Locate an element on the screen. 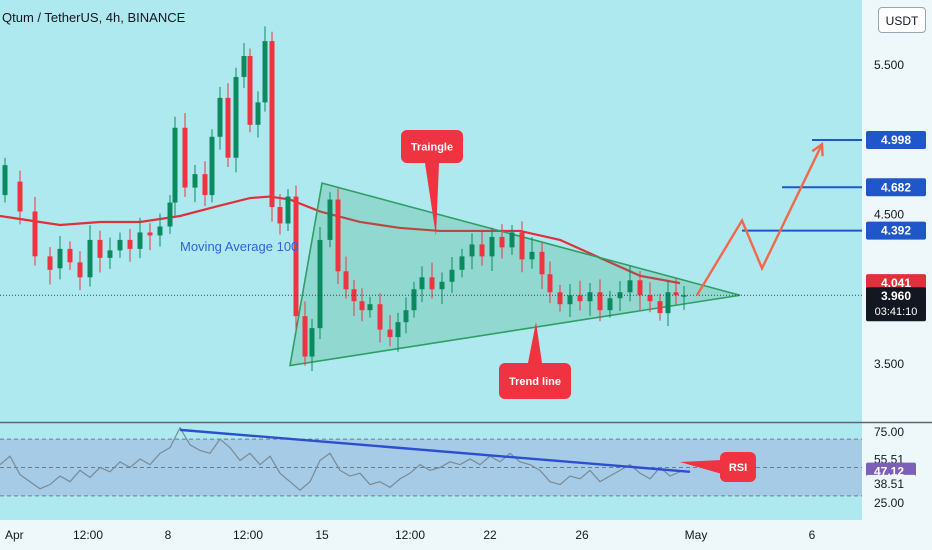 Image resolution: width=932 pixels, height=550 pixels. time-tick-7: 26 is located at coordinates (582, 535).